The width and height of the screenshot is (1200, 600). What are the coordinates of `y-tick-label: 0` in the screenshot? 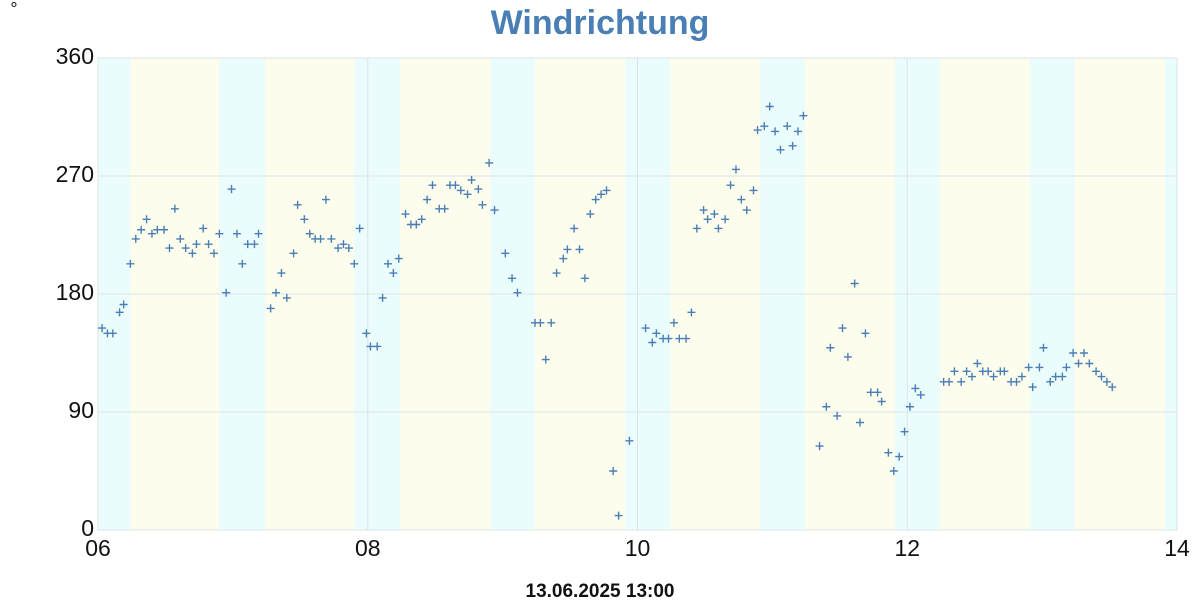 It's located at (87, 528).